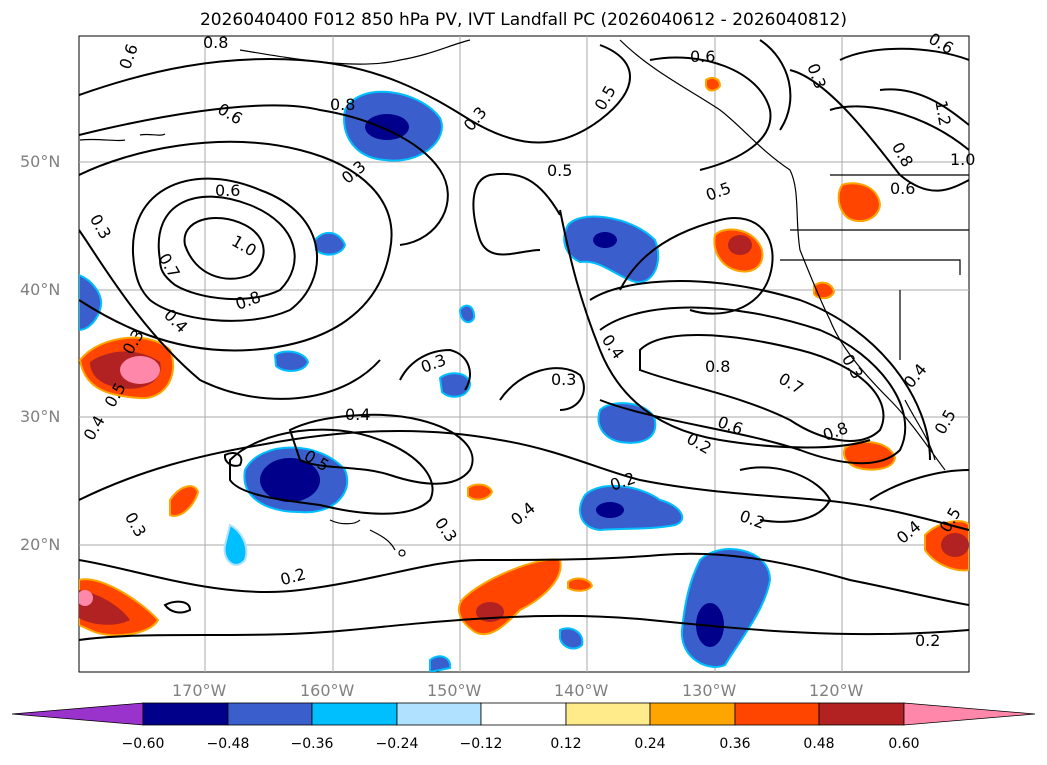  I want to click on lon-tick-label: 140°W, so click(581, 690).